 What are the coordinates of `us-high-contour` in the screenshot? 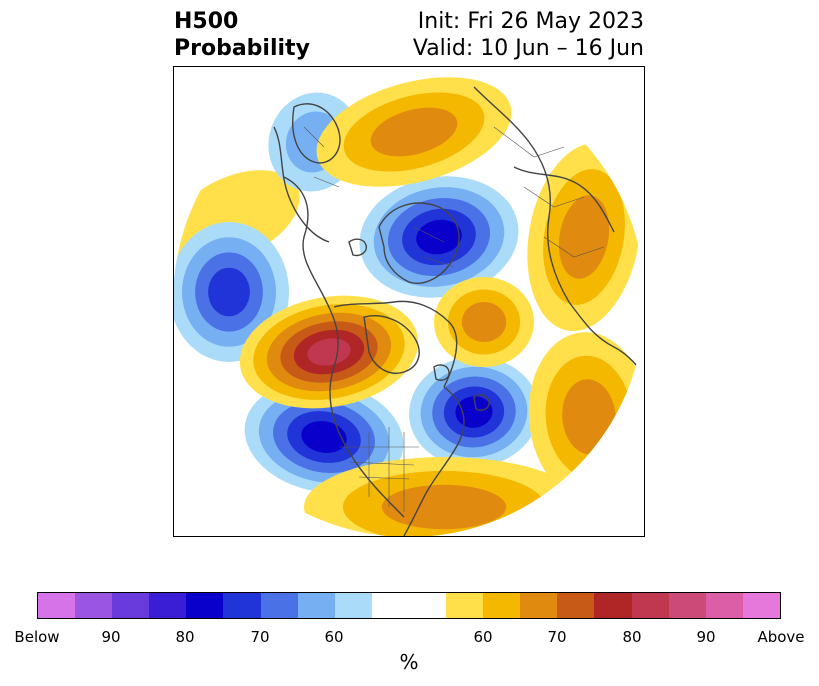 It's located at (444, 507).